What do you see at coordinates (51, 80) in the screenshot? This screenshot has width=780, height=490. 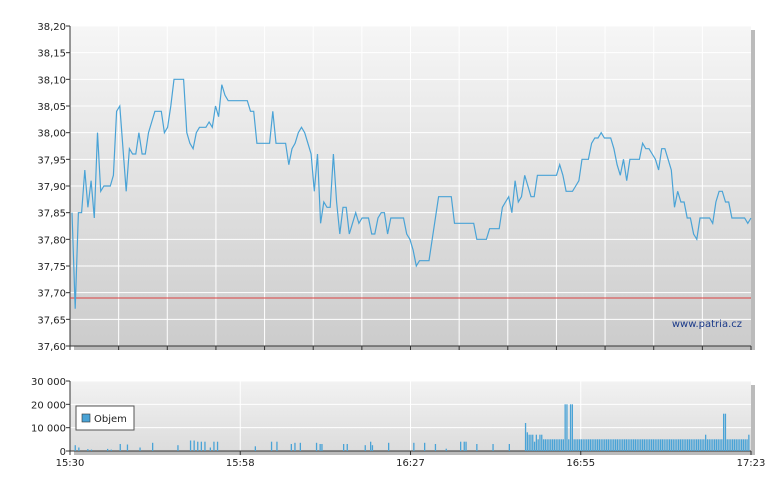 I see `price-y-tick-label: 38,10` at bounding box center [51, 80].